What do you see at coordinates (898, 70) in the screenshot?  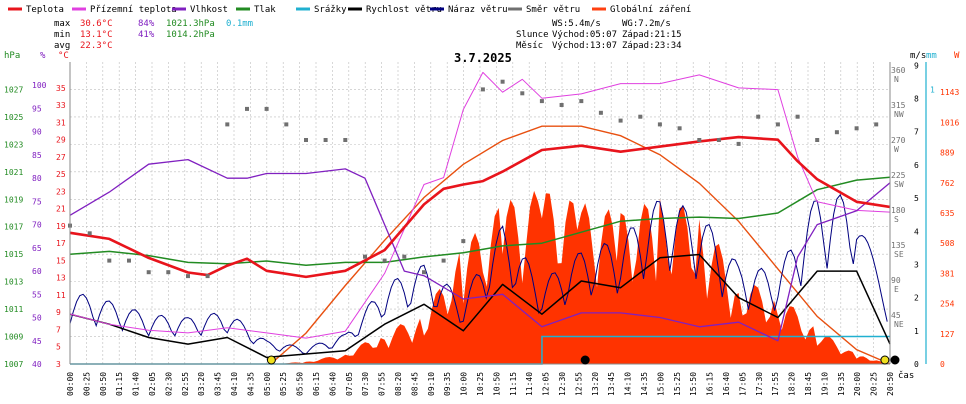 I see `tick-label-direction: 360` at bounding box center [898, 70].